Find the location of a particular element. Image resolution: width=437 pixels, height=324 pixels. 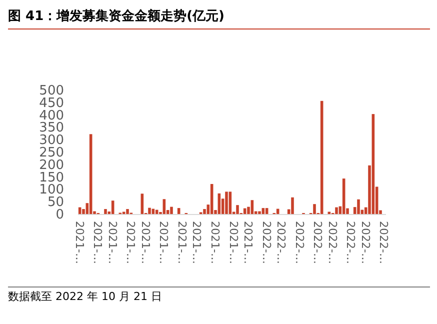

y-tick-label: 0 is located at coordinates (60, 215).